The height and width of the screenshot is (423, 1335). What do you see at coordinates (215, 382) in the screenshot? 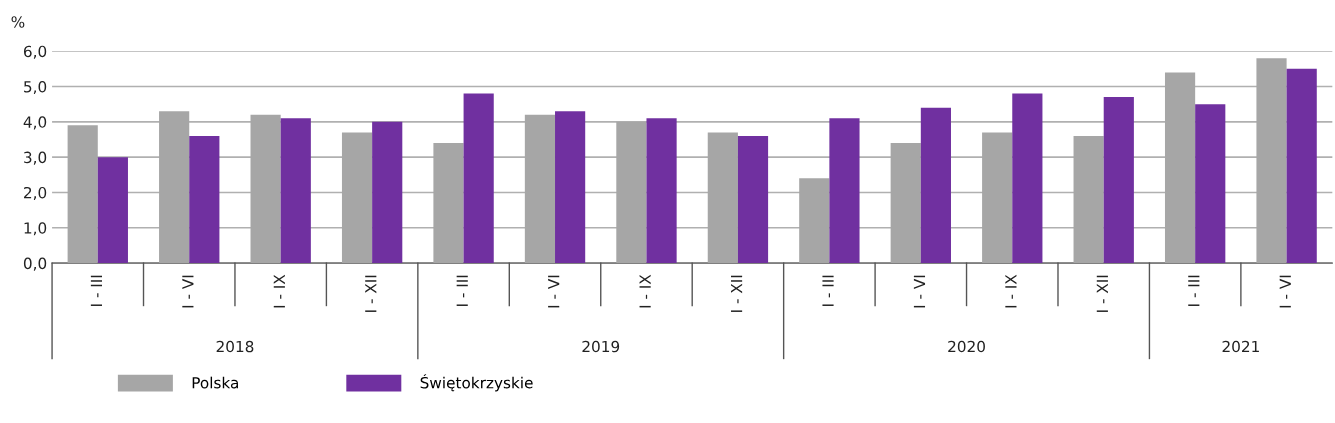
I see `legend-label: Polska` at bounding box center [215, 382].